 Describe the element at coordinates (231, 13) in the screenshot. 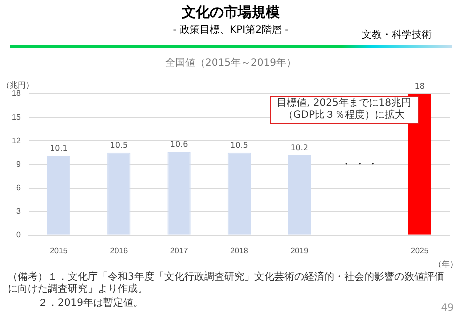

I see `chart-title: 文化の市場規模` at that location.